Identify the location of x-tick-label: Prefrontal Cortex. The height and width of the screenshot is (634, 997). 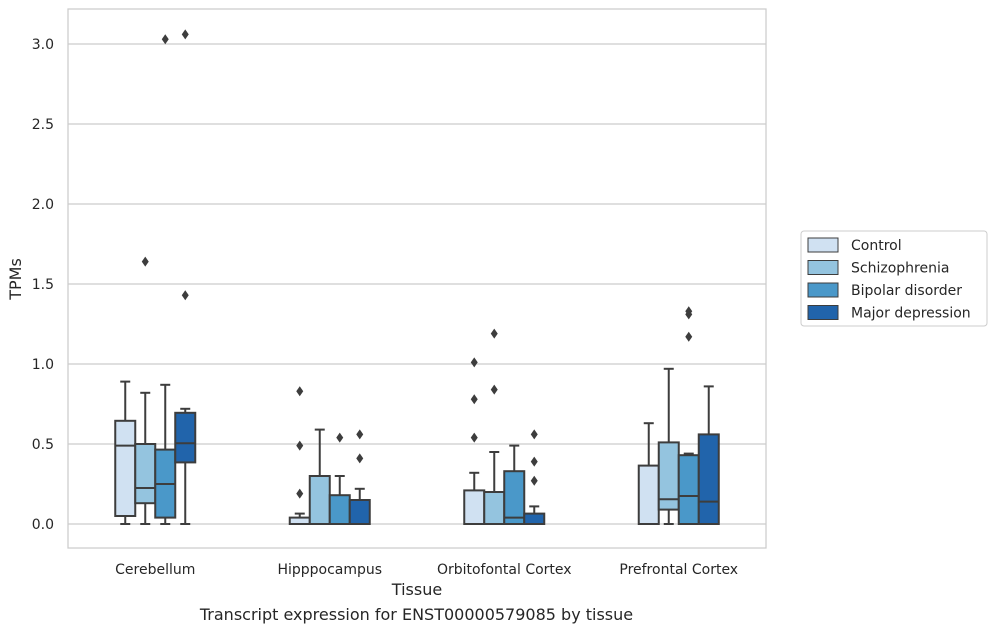
(678, 570).